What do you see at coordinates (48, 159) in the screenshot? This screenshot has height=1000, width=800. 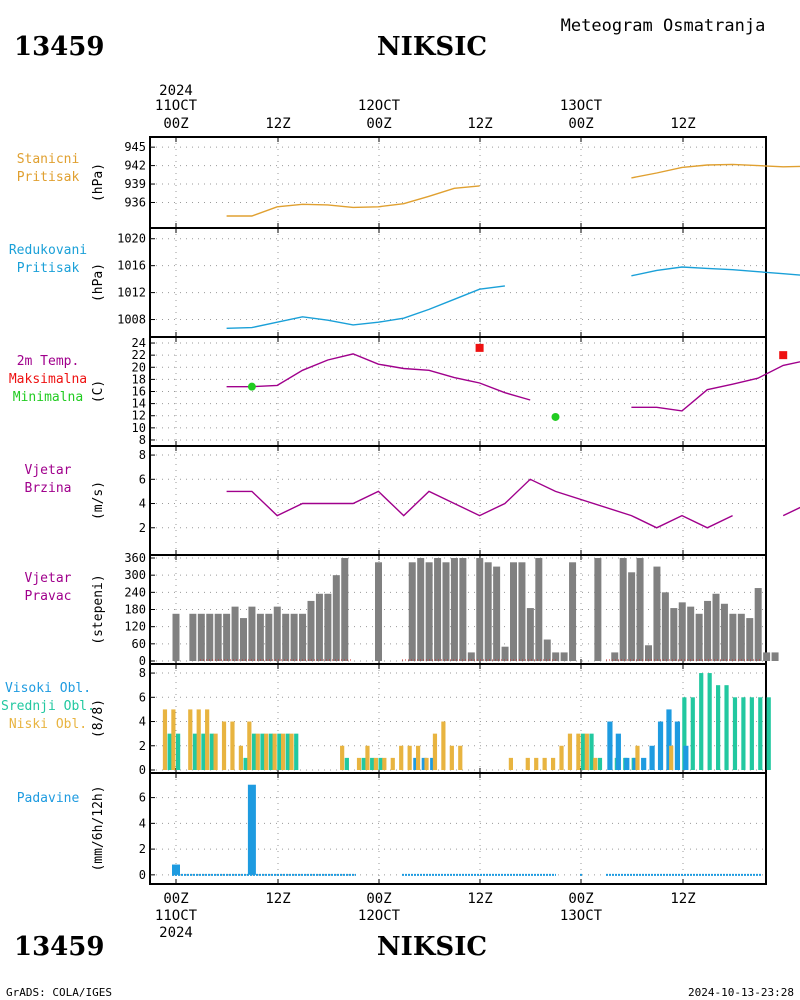 I see `variable-label: Stanicni` at bounding box center [48, 159].